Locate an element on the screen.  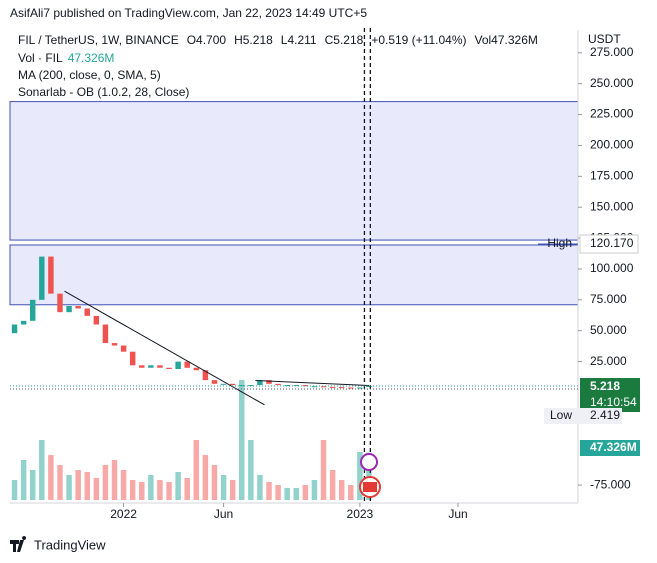
legend-item: FIL / TetherUS, 1W, BINANCE is located at coordinates (98, 40).